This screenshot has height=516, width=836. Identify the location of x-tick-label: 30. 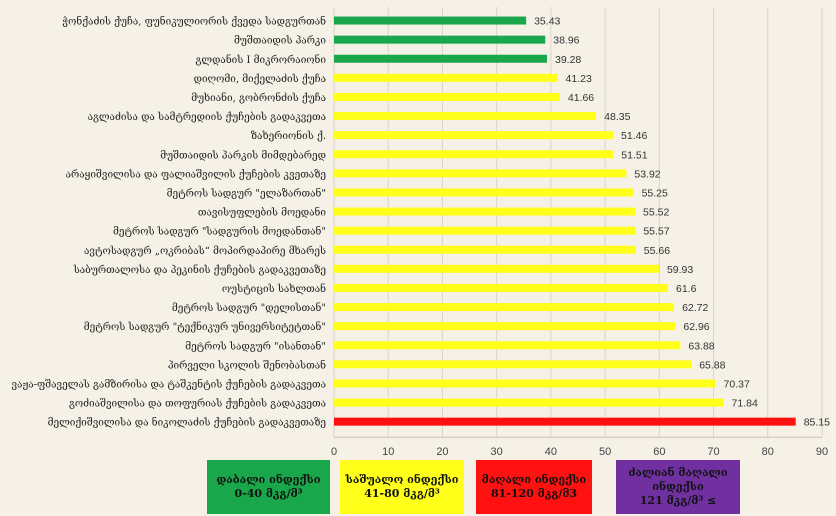
(497, 452).